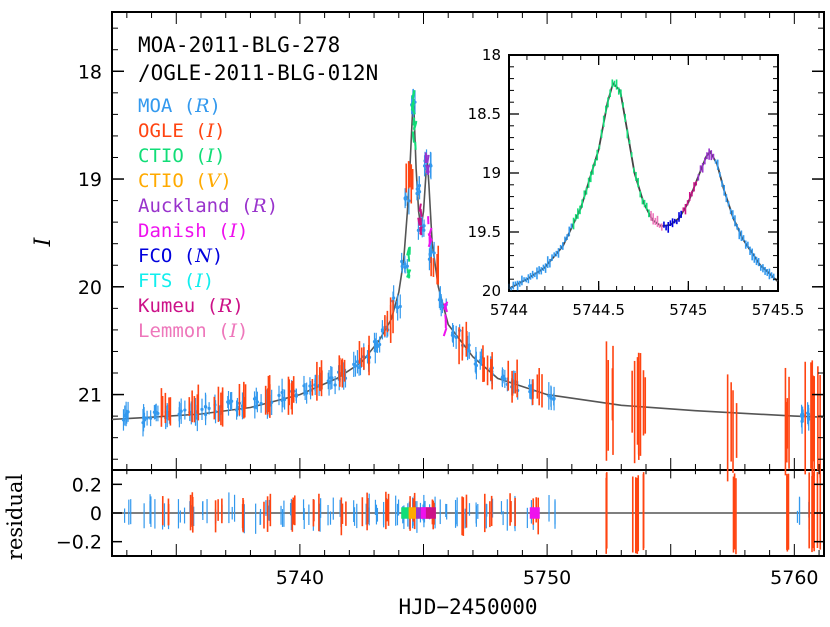 This screenshot has height=627, width=830. I want to click on legend-entry: CTIO (V), so click(185, 181).